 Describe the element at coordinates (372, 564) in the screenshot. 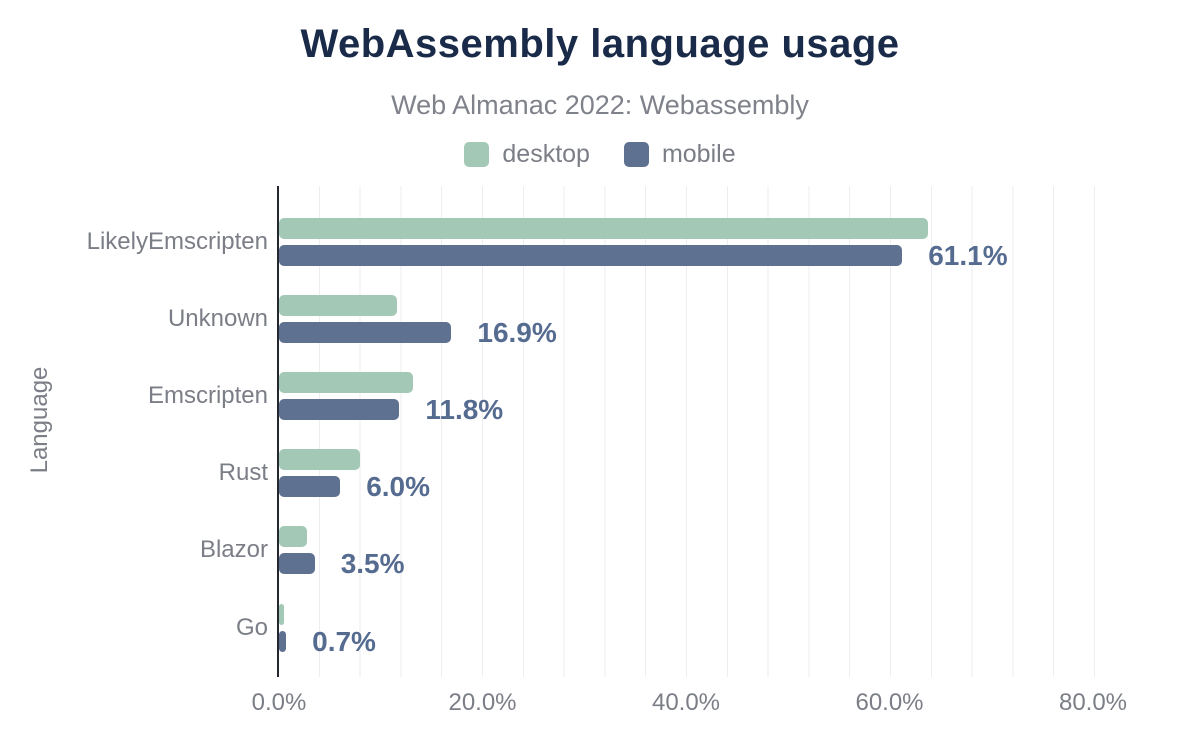

I see `data-label-blazor: 3.5%` at that location.